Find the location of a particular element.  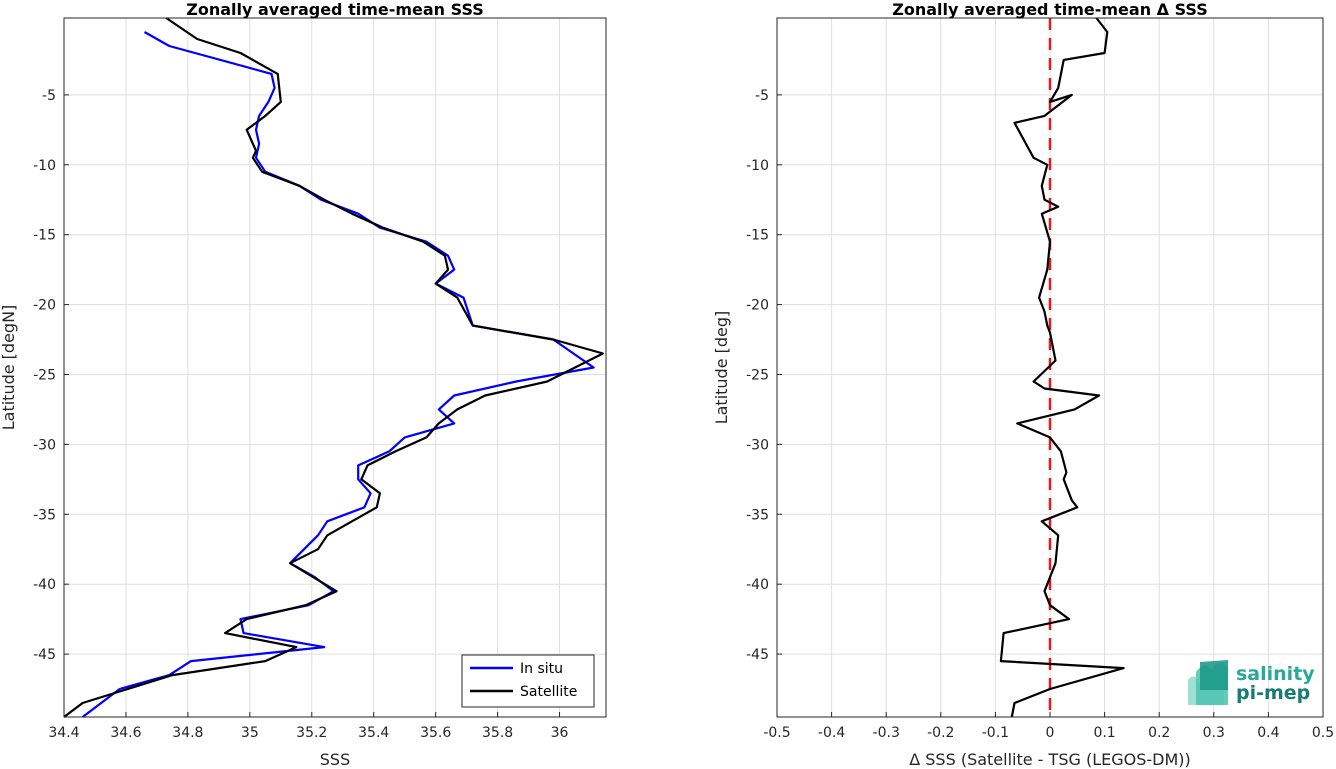

x-tick-label: 35.4 is located at coordinates (373, 733).